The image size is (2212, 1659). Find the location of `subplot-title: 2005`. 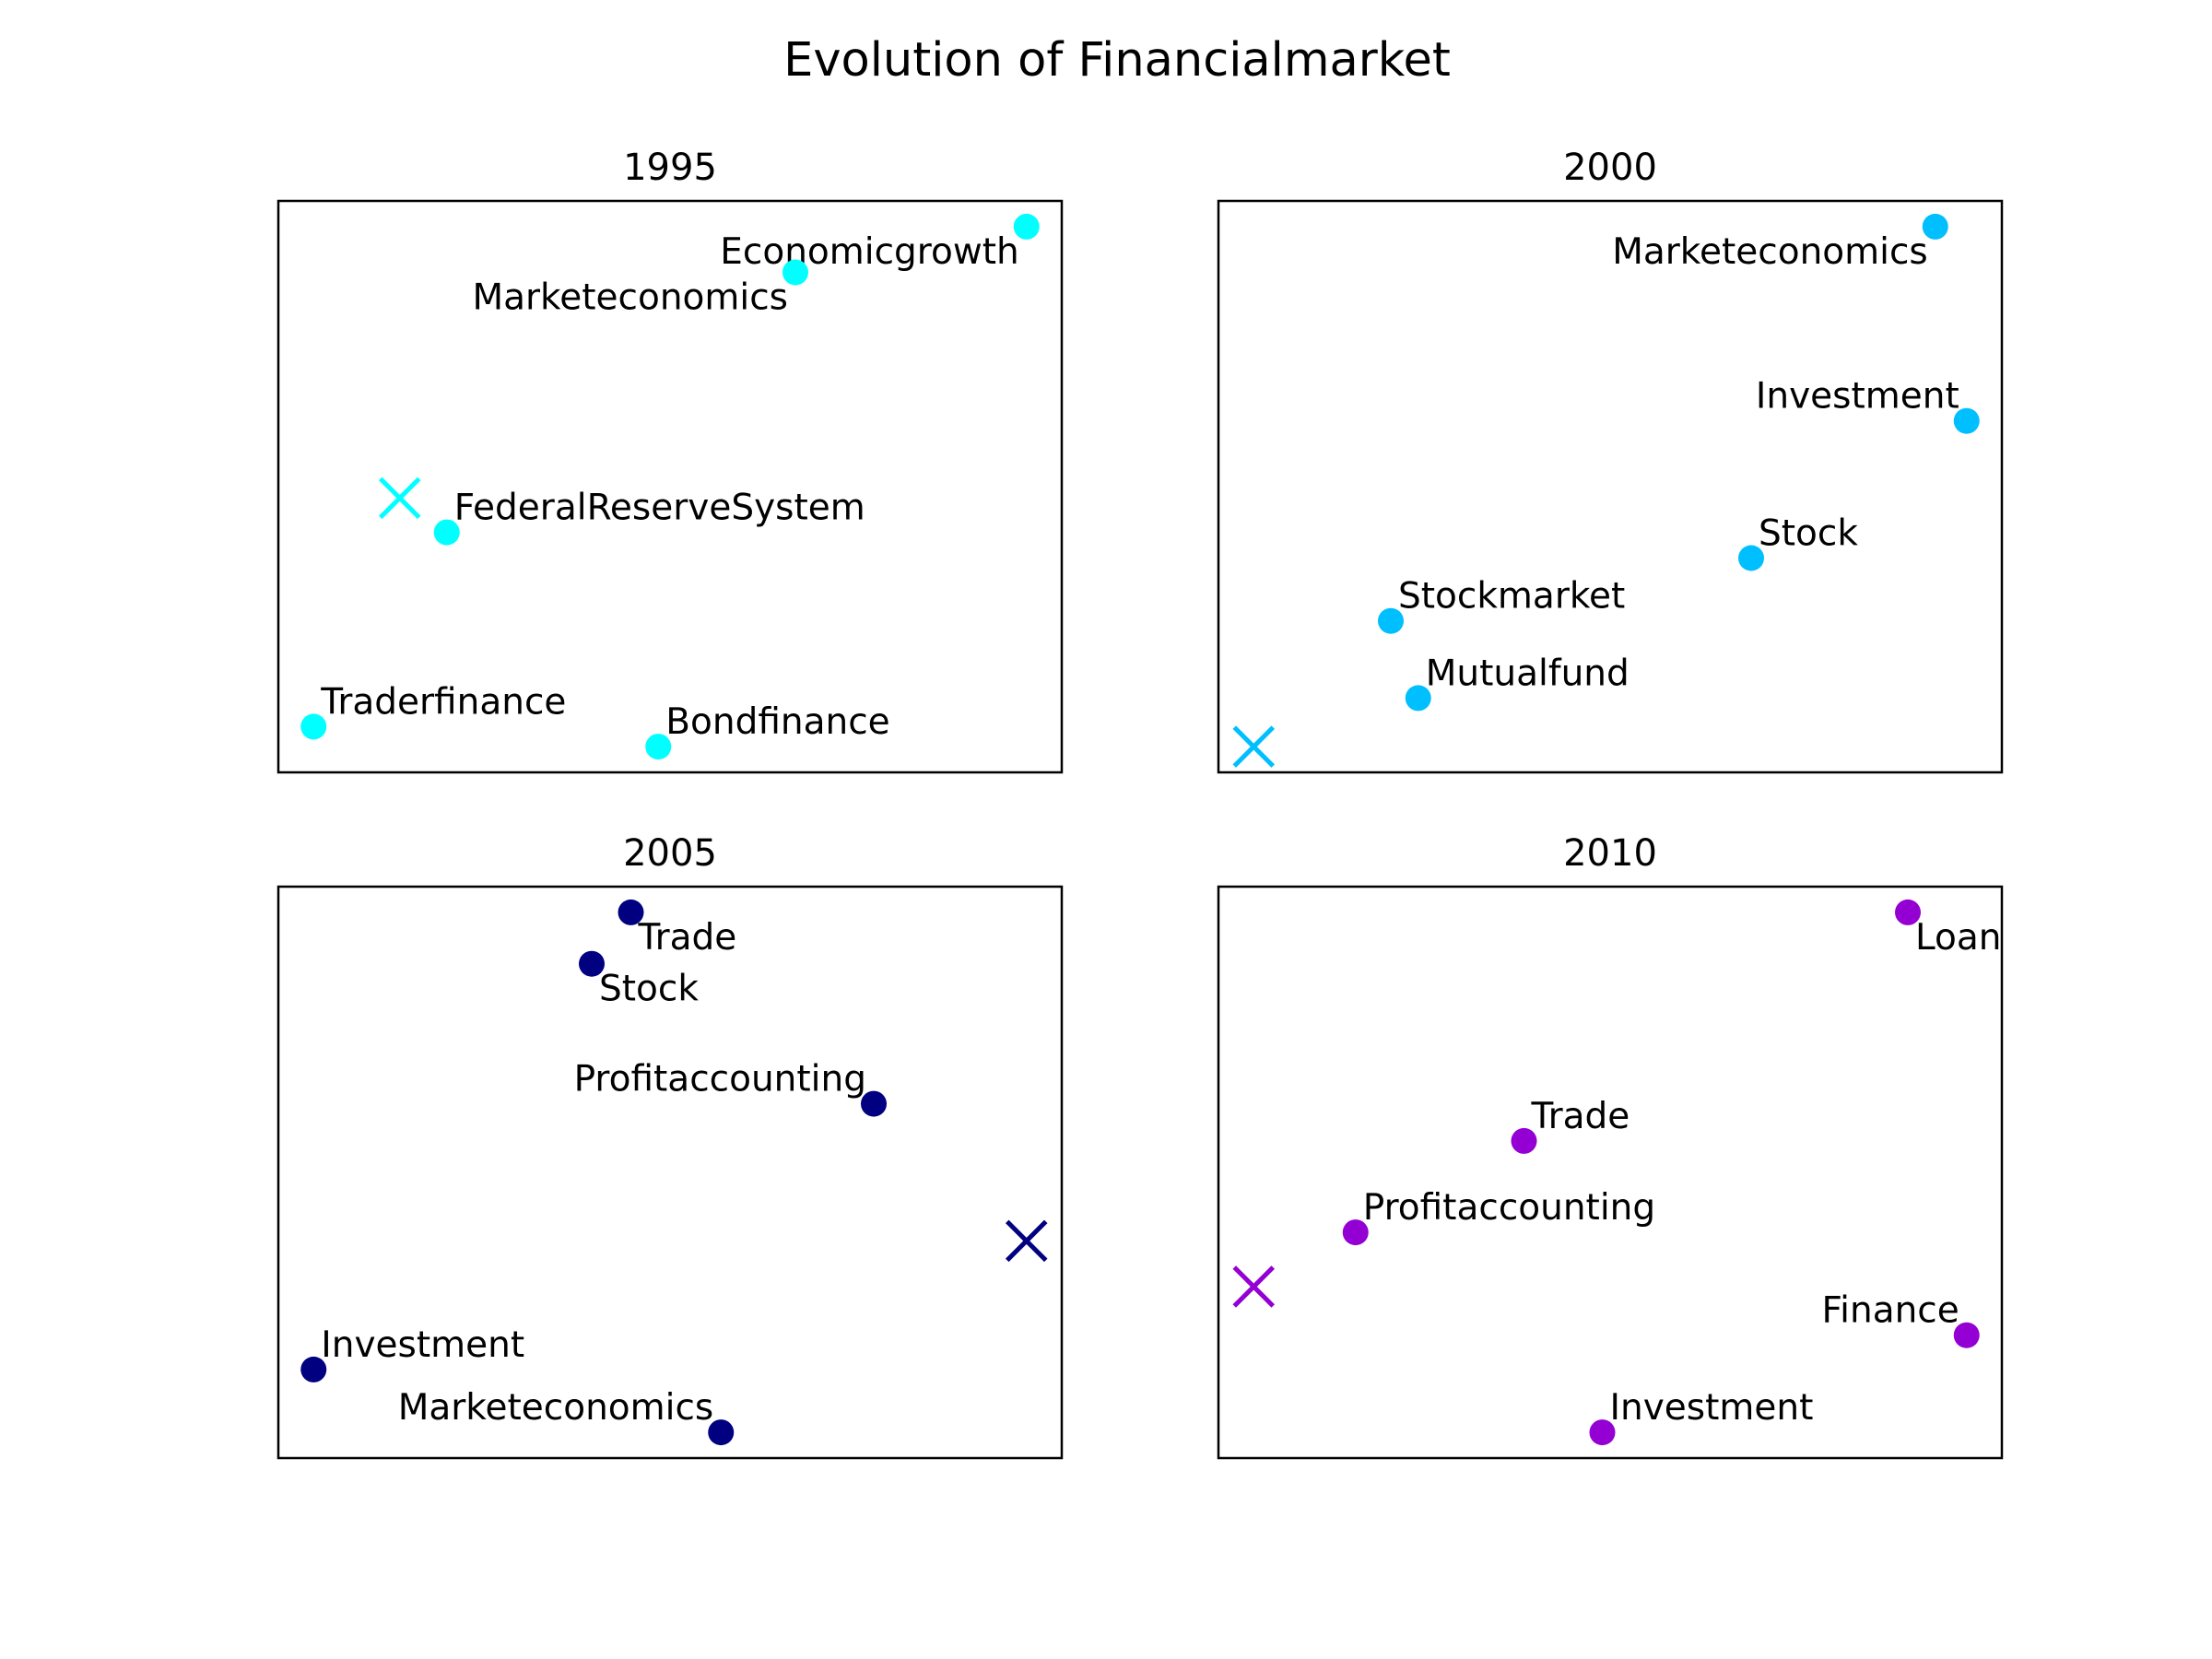

subplot-title: 2005 is located at coordinates (670, 853).